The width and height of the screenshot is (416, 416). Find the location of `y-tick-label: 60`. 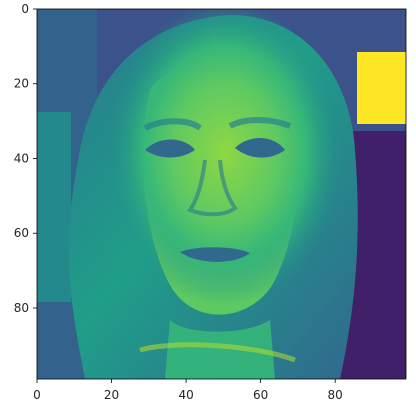

y-tick-label: 60 is located at coordinates (21, 233).